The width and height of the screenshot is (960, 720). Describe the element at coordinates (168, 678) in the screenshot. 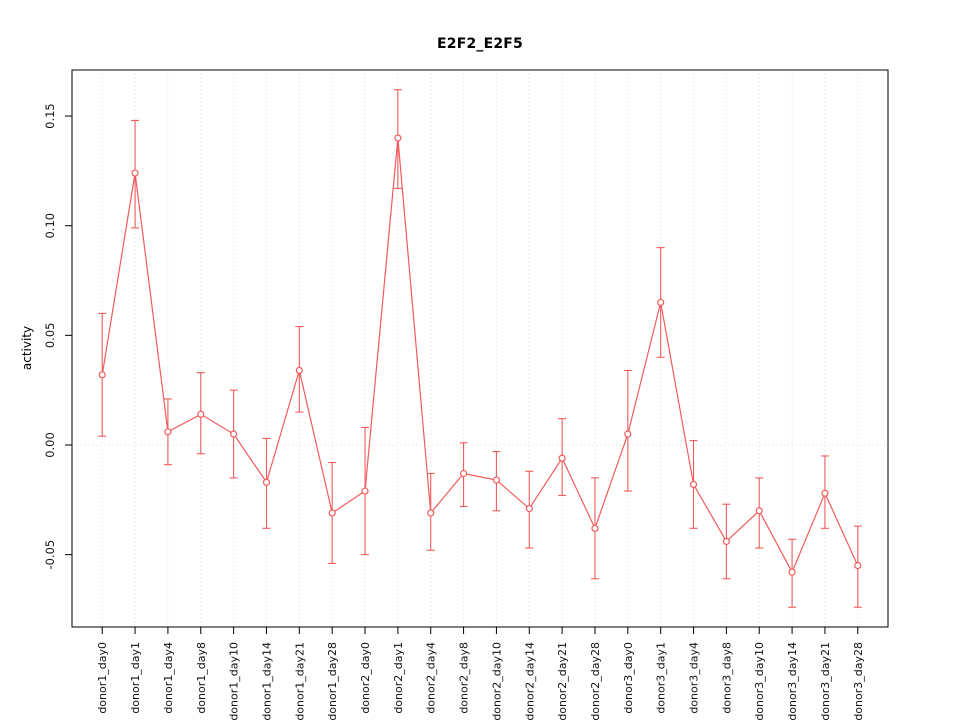

I see `x-category-label: donor1_day4` at that location.